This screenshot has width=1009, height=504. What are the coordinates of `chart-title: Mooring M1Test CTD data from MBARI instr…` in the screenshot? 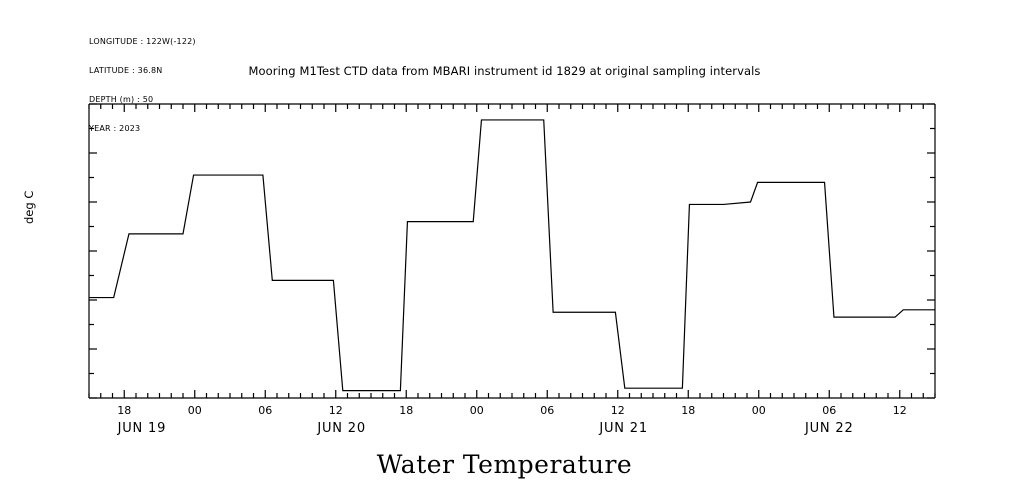 It's located at (504, 71).